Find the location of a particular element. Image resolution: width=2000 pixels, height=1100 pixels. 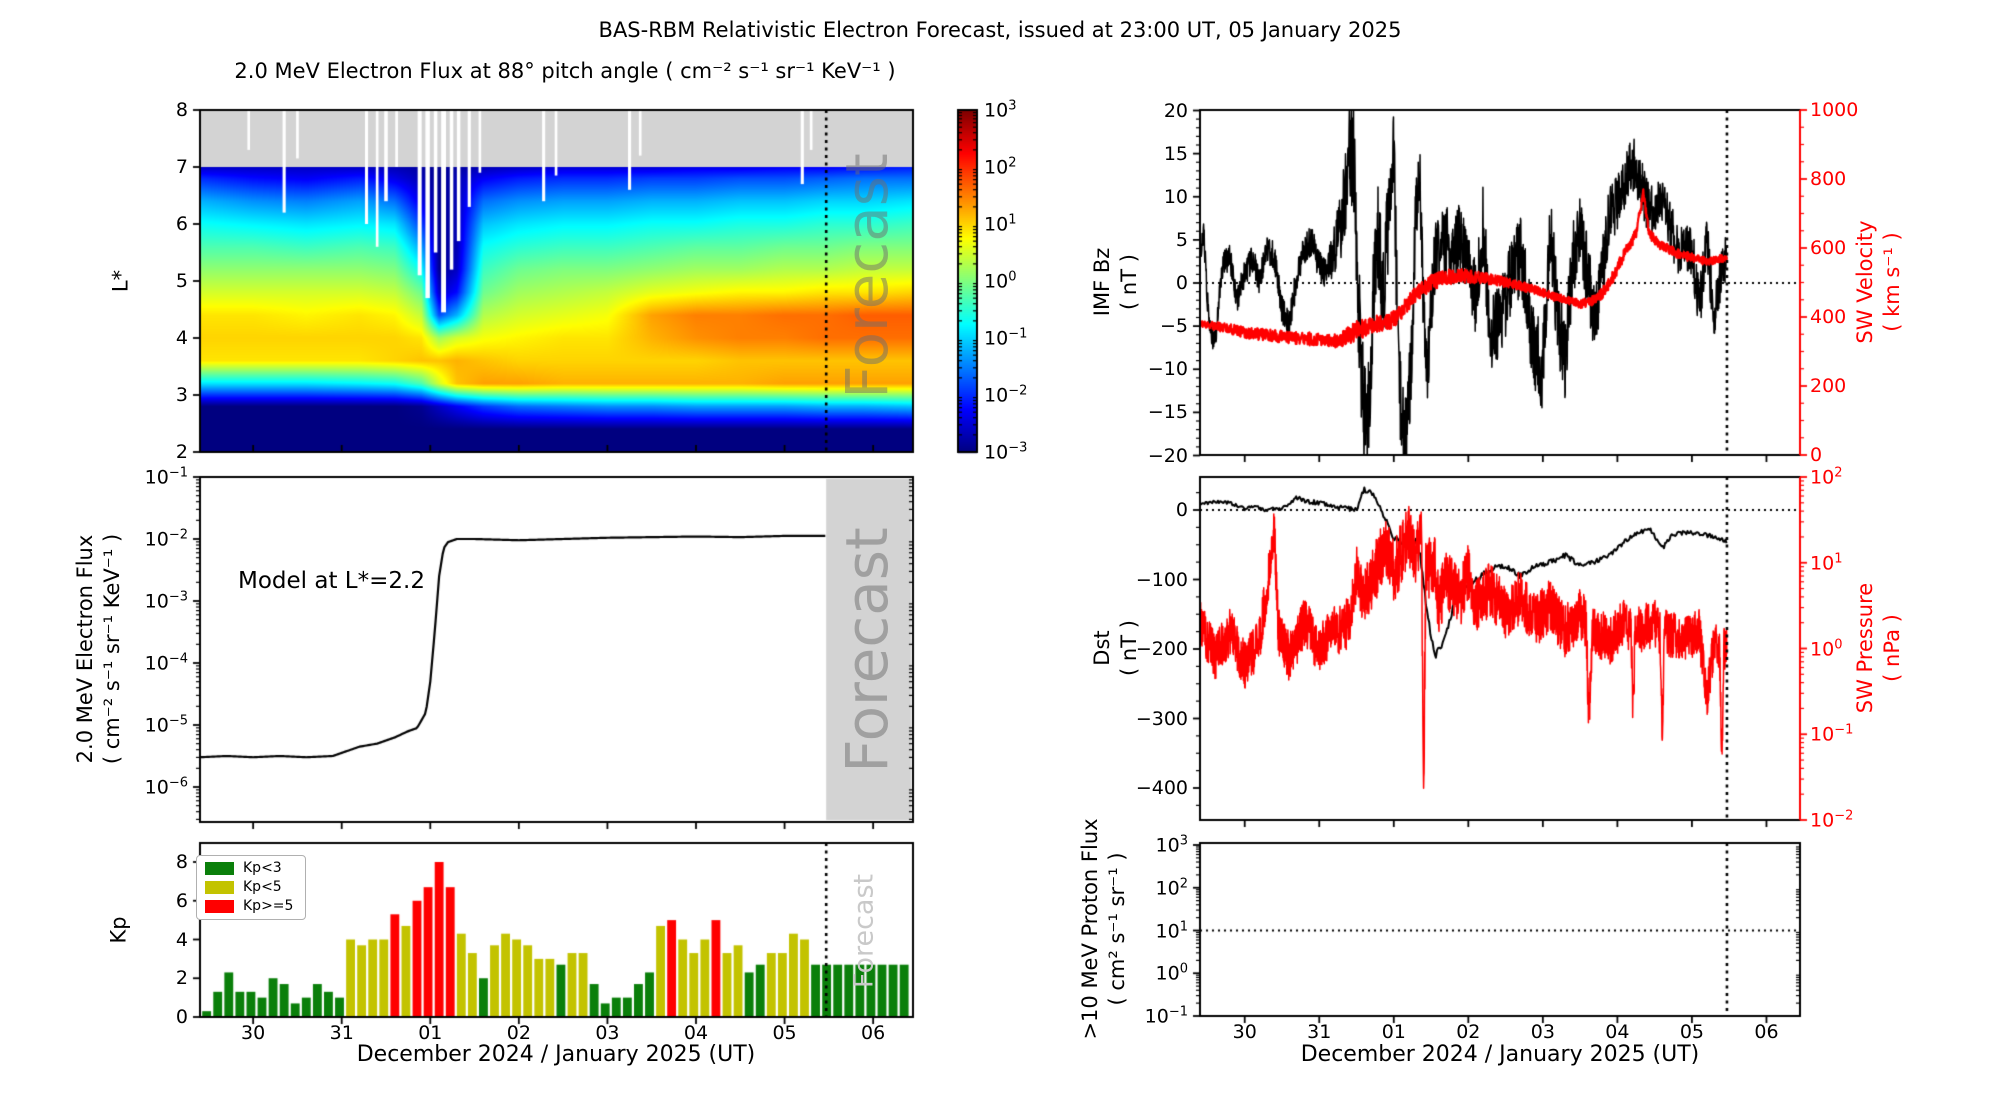

colorbar-tick--3: 10⁻³ is located at coordinates (1006, 452).